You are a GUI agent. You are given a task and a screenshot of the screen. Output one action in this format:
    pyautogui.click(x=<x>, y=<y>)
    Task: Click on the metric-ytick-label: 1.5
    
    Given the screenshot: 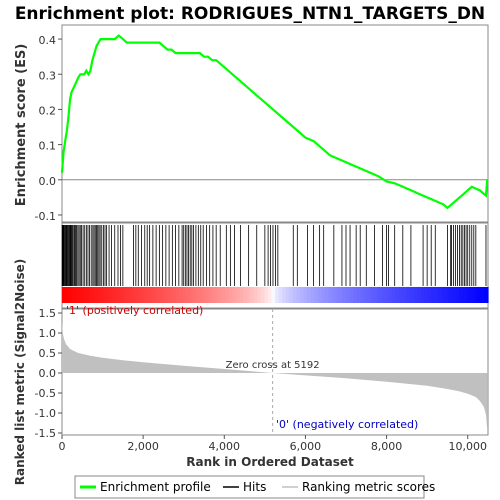 What is the action you would take?
    pyautogui.click(x=48, y=313)
    